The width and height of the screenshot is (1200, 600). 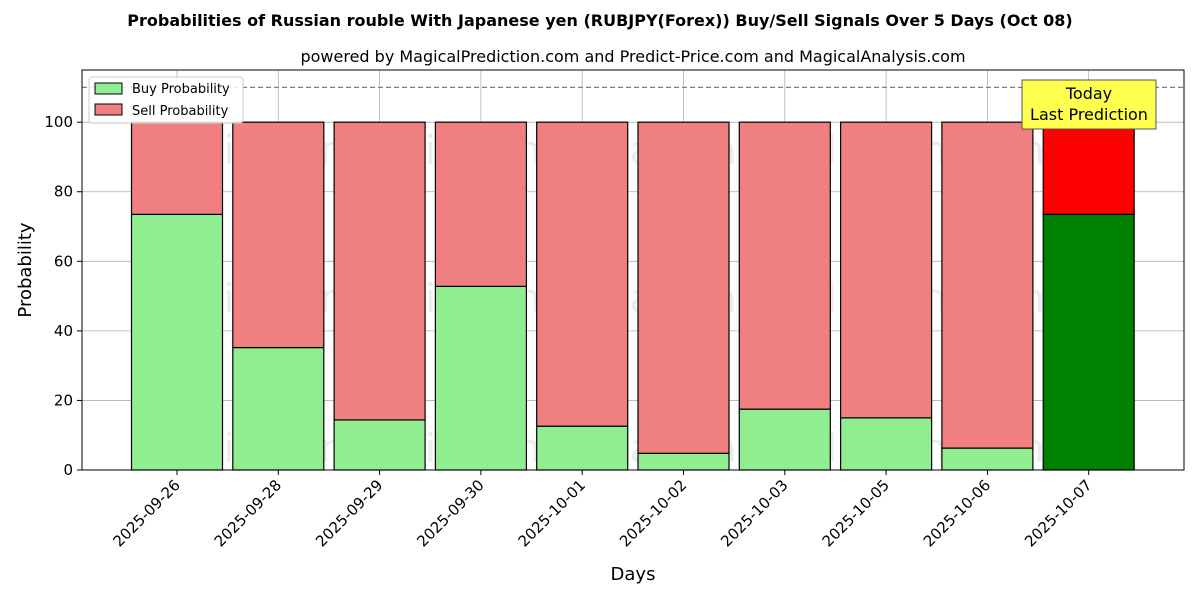 What do you see at coordinates (856, 513) in the screenshot?
I see `x-tick-label: 2025-10-05` at bounding box center [856, 513].